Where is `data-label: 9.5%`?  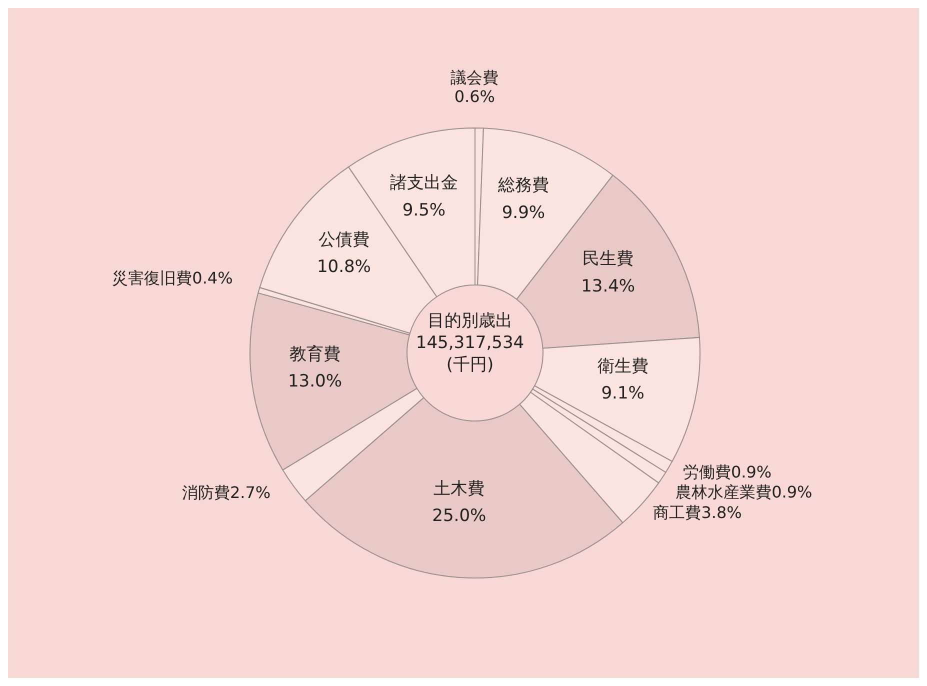
data-label: 9.5% is located at coordinates (424, 210).